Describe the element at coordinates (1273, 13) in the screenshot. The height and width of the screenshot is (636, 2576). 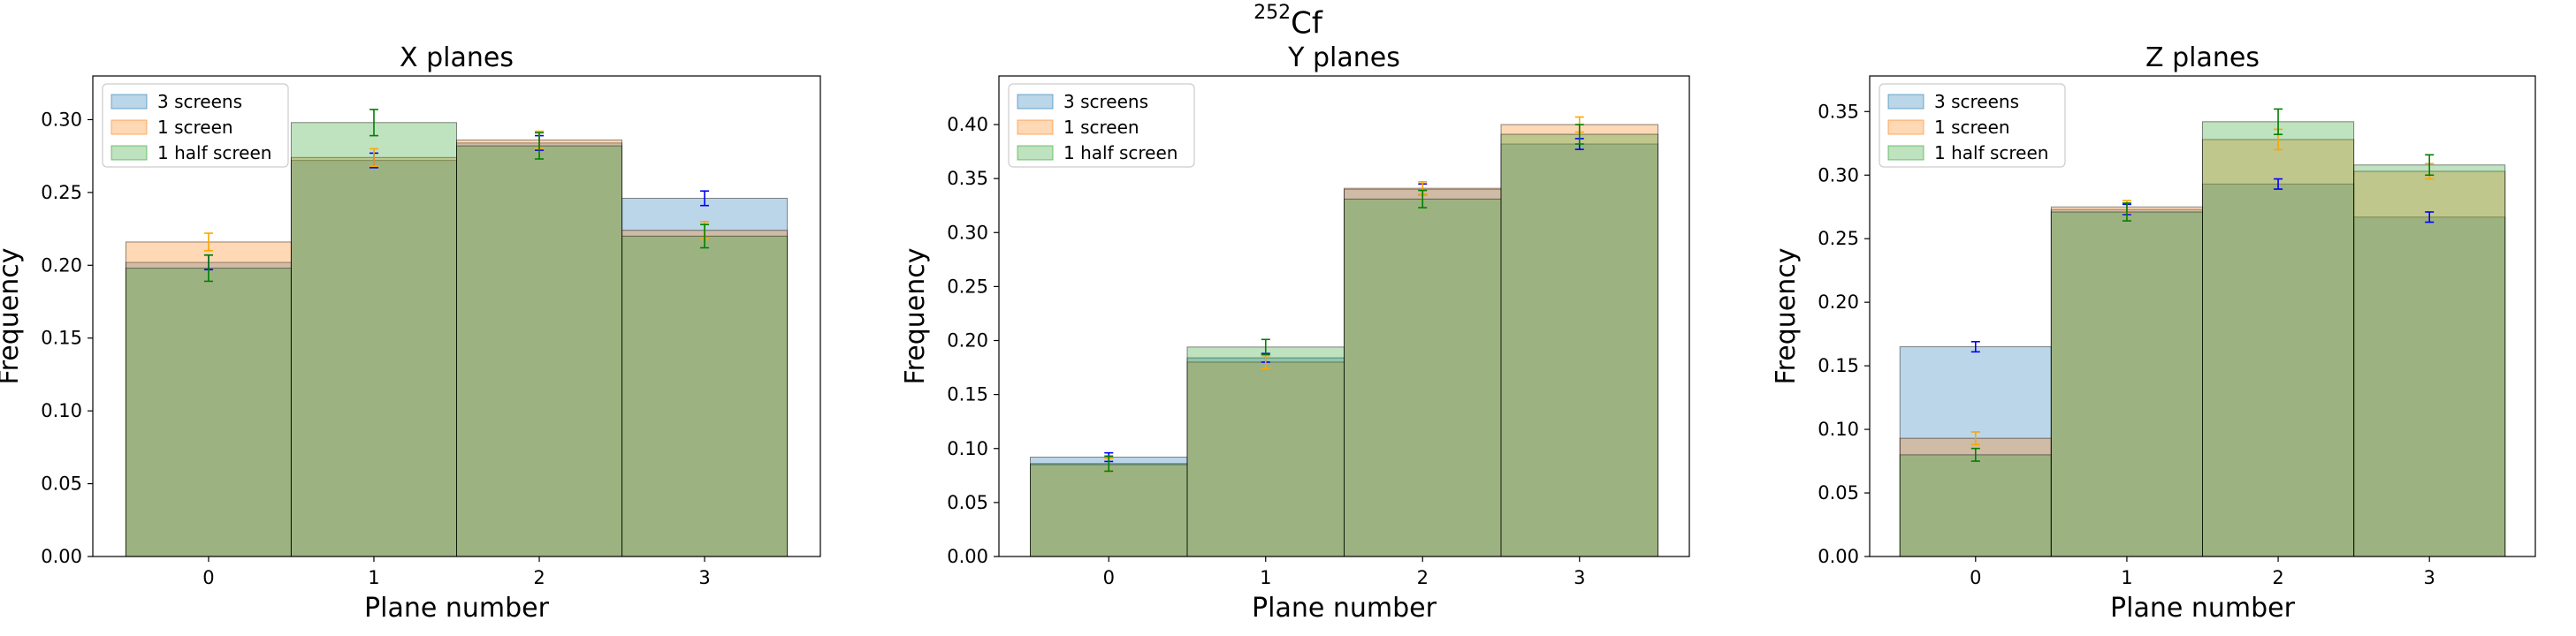
I see `suptitle-isotope-mass: 252` at that location.